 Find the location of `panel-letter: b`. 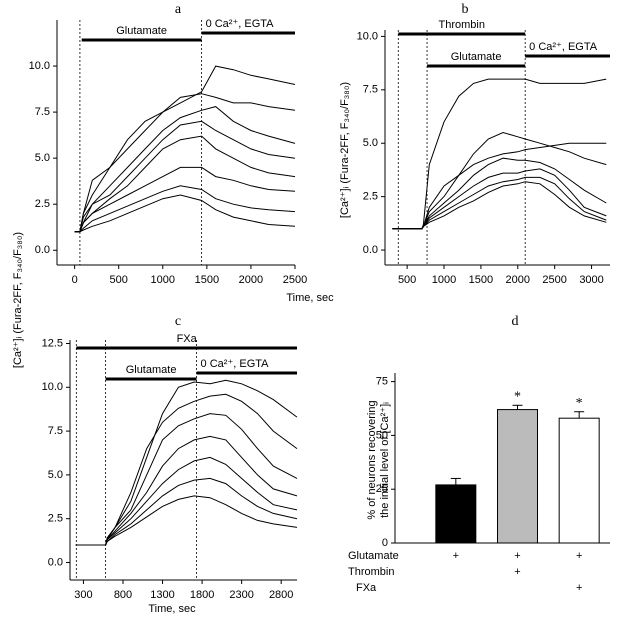

panel-letter: b is located at coordinates (465, 9).